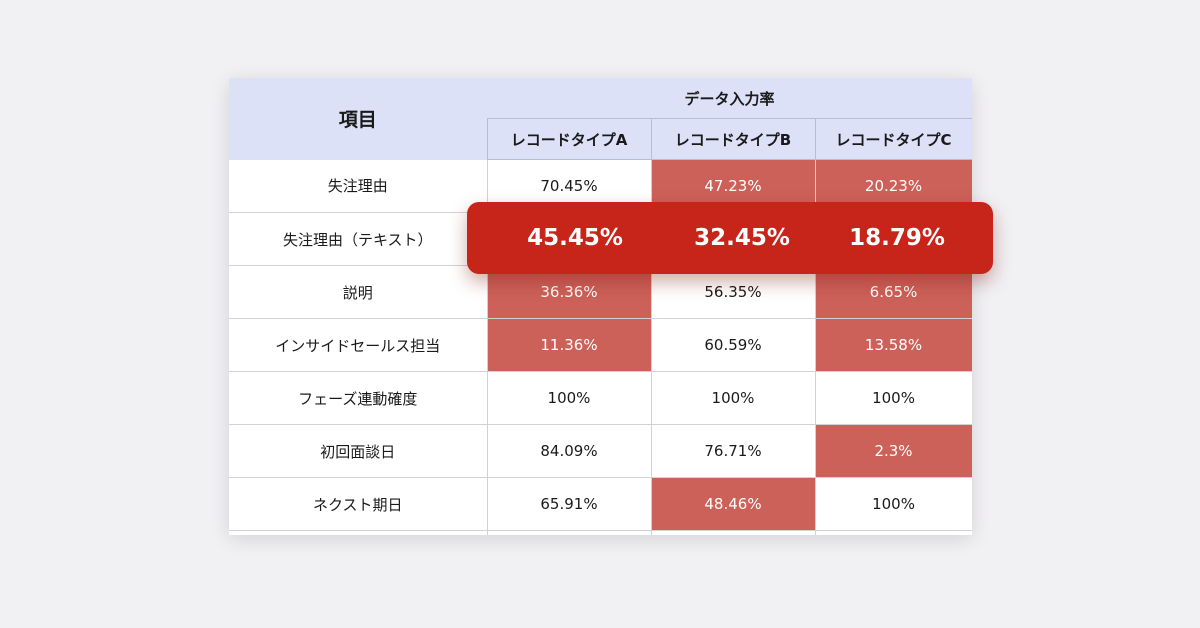  What do you see at coordinates (742, 238) in the screenshot?
I see `banner-value-record-type-b: 32.45%` at bounding box center [742, 238].